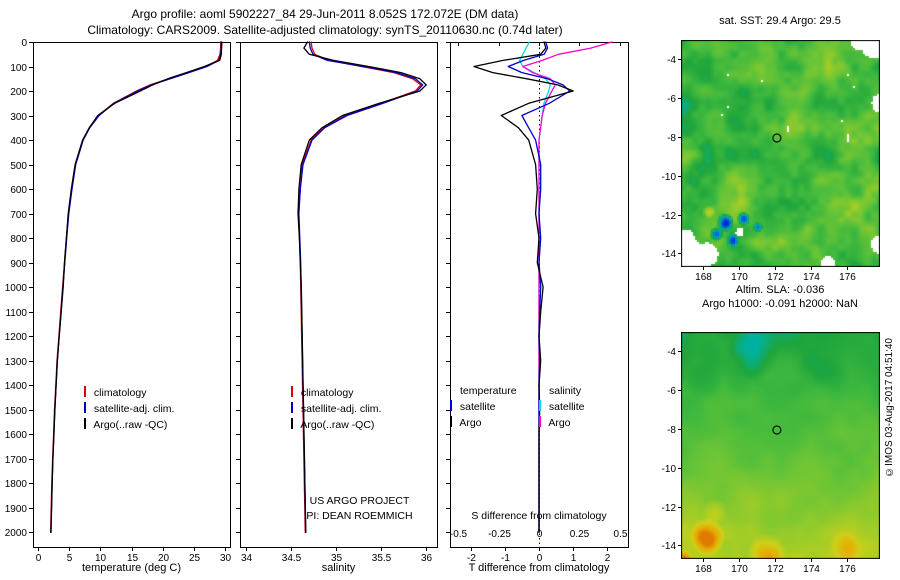 This screenshot has width=900, height=580. I want to click on y-tick-label: 200, so click(18, 92).